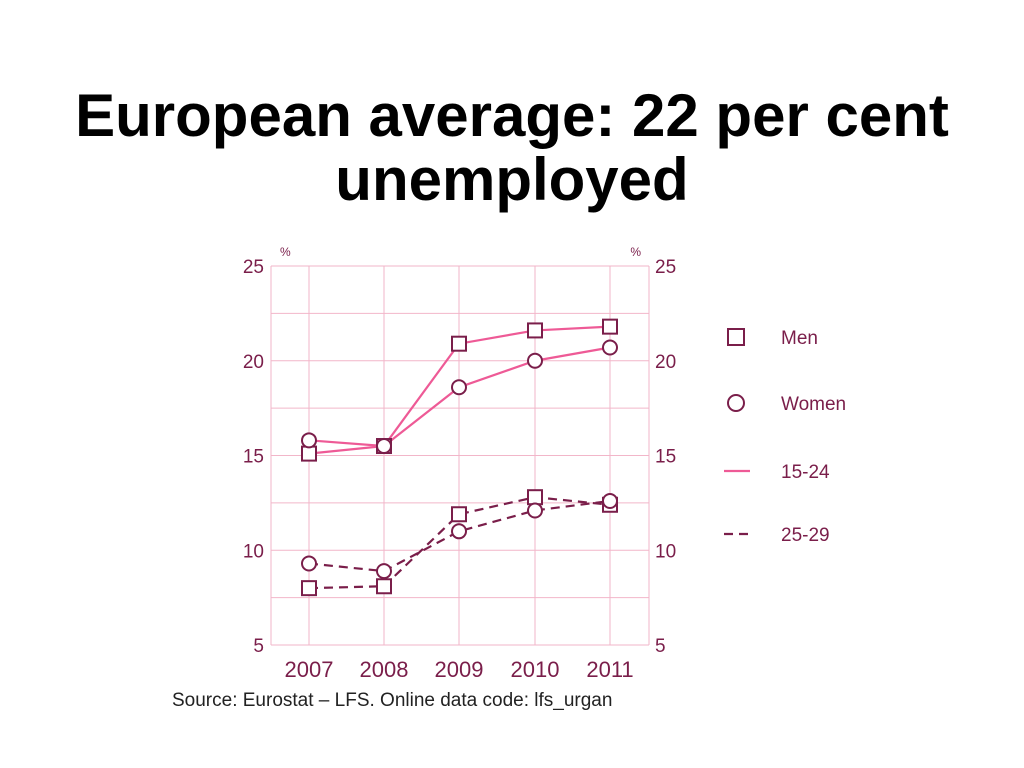 This screenshot has width=1024, height=768. I want to click on title-line-1: European average: 22 per cent, so click(512, 116).